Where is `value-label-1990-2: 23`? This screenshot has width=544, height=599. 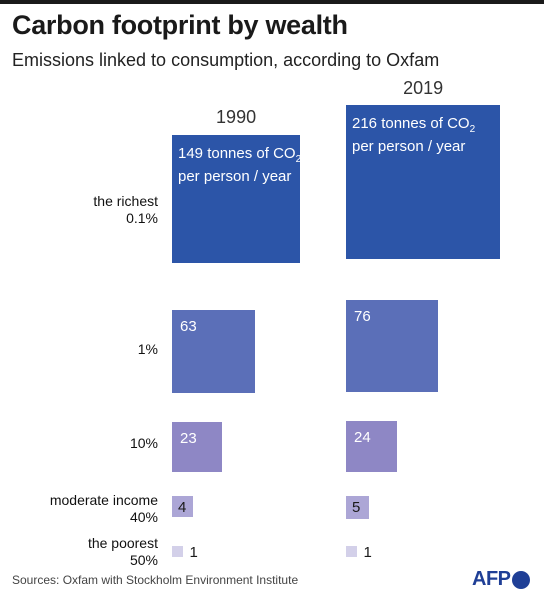 value-label-1990-2: 23 is located at coordinates (188, 438).